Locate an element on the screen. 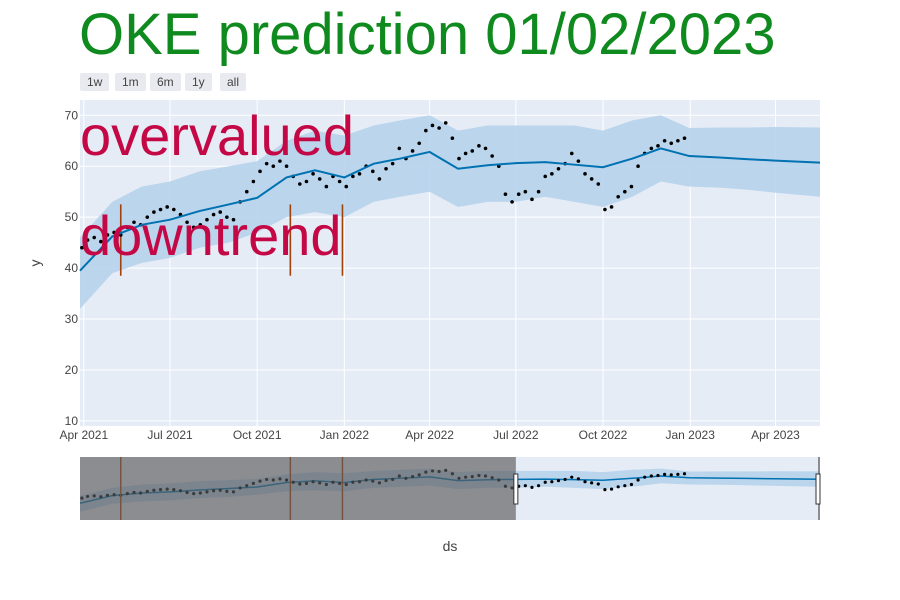 The height and width of the screenshot is (600, 900). y-tick-label: 40 is located at coordinates (72, 268).